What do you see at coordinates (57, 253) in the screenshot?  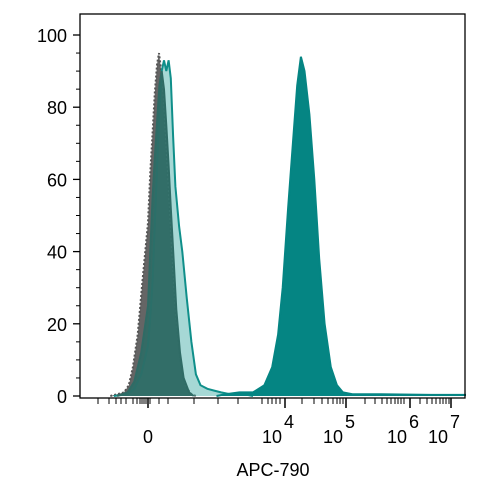 I see `y-tick-label: 40` at bounding box center [57, 253].